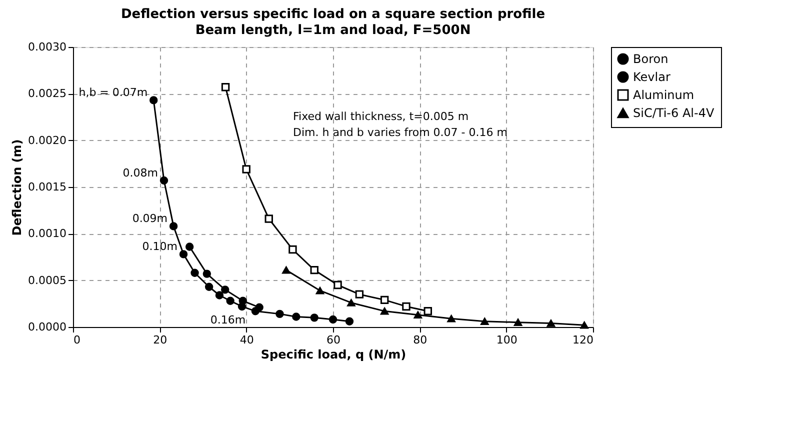 This screenshot has height=448, width=791. I want to click on y-tick-label: 0.0020, so click(47, 140).